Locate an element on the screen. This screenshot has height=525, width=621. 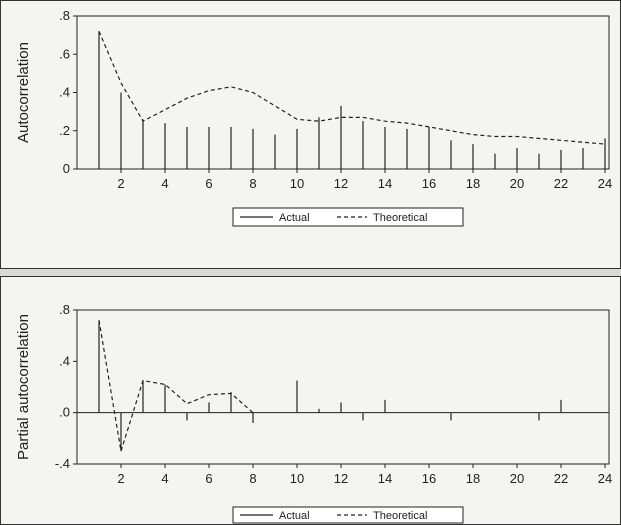
y-axis-label: Autocorrelation is located at coordinates (23, 92).